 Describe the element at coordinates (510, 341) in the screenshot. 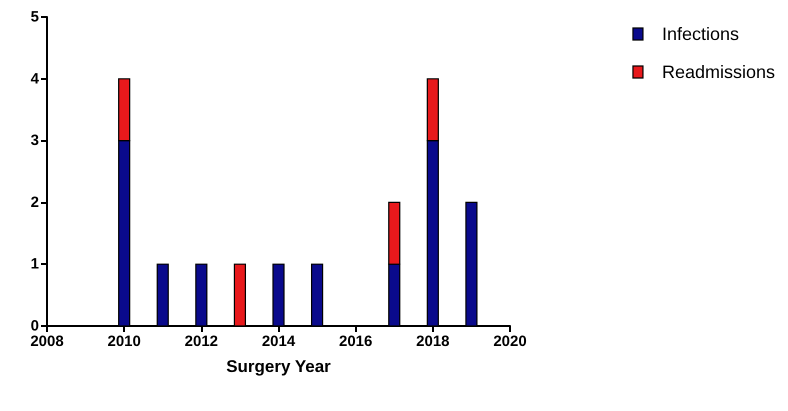

I see `x-tick-label: 2020` at that location.